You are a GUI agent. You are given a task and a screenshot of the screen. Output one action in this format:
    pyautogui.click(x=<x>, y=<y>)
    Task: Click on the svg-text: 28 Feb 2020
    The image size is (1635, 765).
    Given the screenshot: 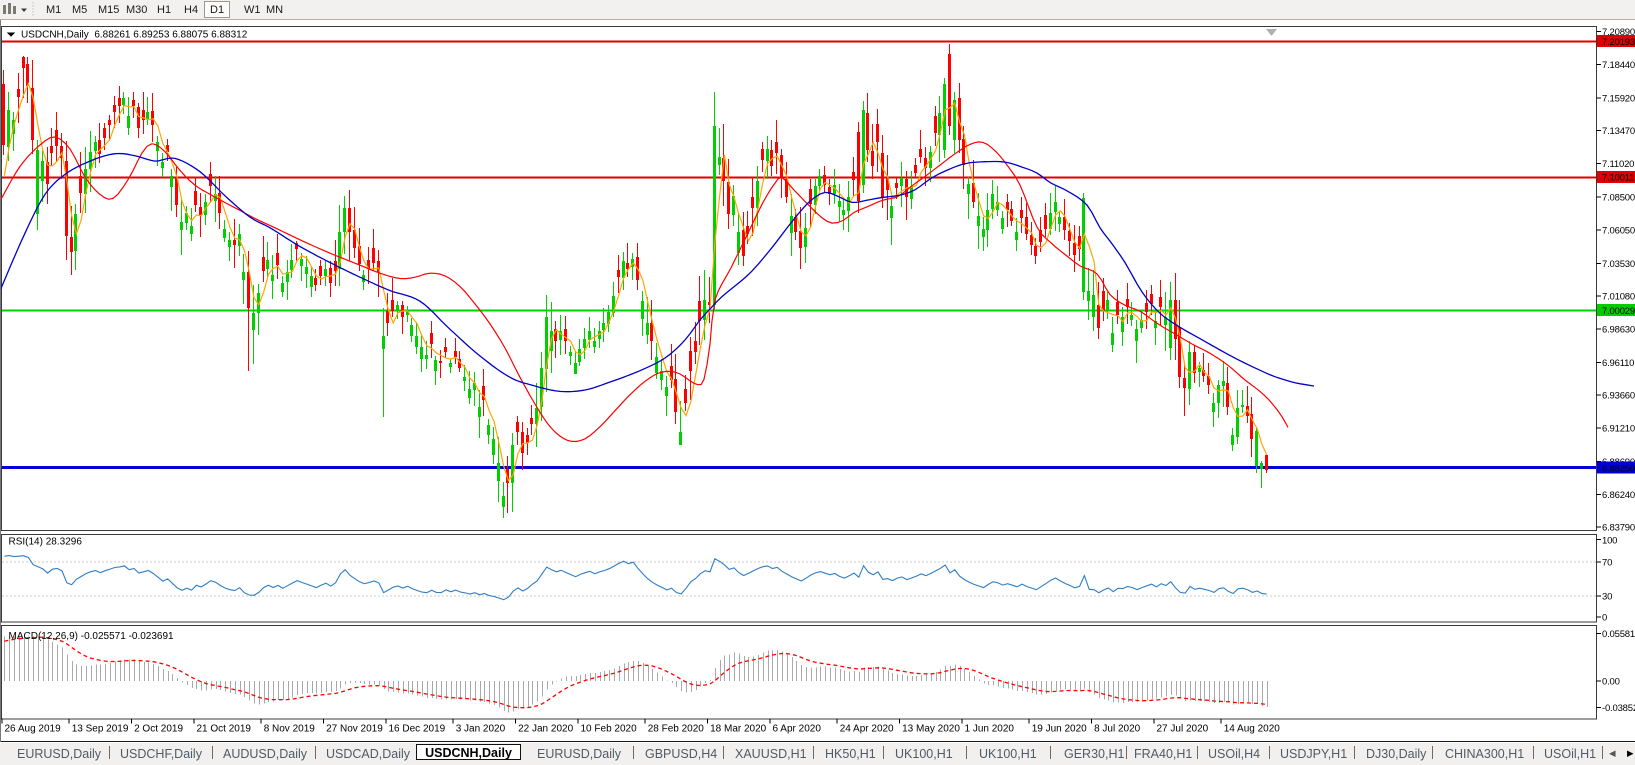 What is the action you would take?
    pyautogui.click(x=676, y=729)
    